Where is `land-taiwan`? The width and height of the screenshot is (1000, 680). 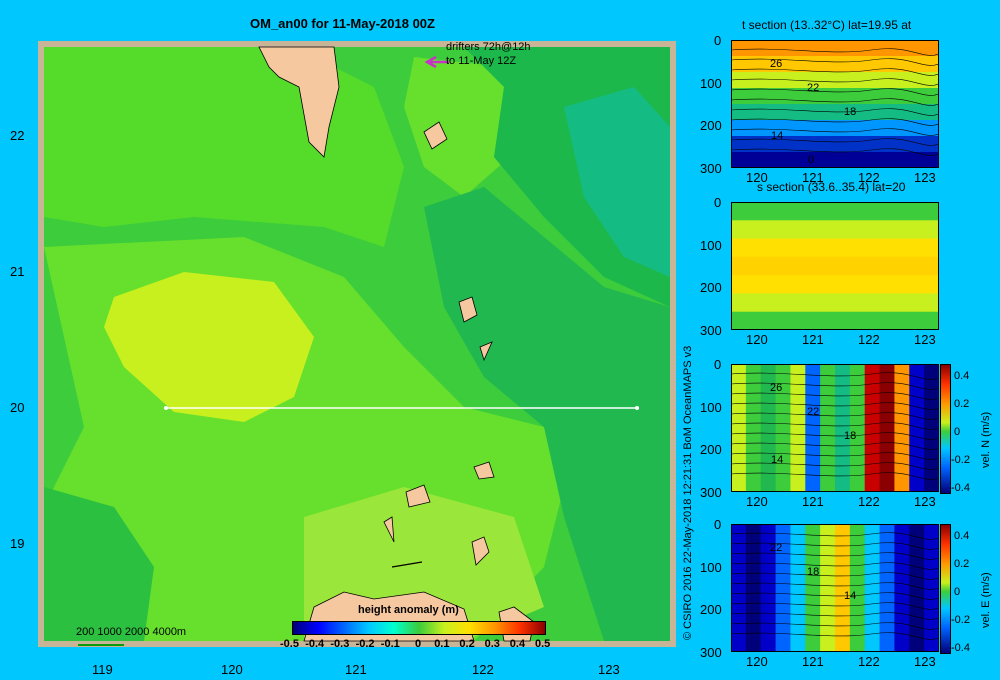 land-taiwan is located at coordinates (299, 102).